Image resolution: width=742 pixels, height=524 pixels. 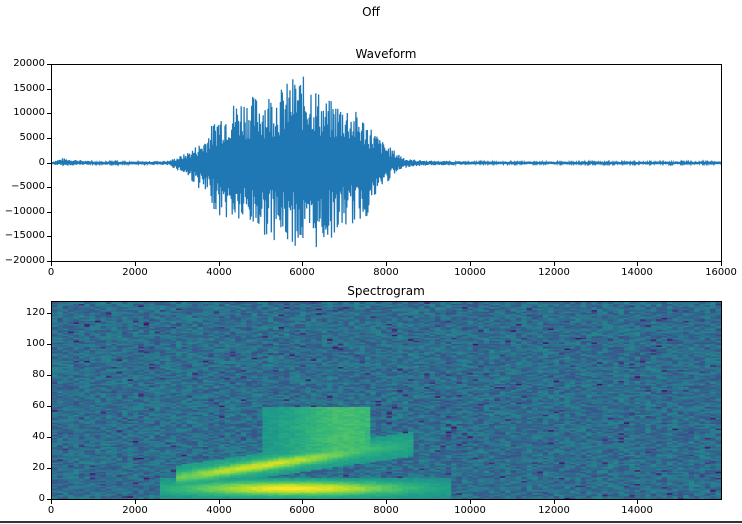 What do you see at coordinates (24, 260) in the screenshot?
I see `y-tick-label: −20000` at bounding box center [24, 260].